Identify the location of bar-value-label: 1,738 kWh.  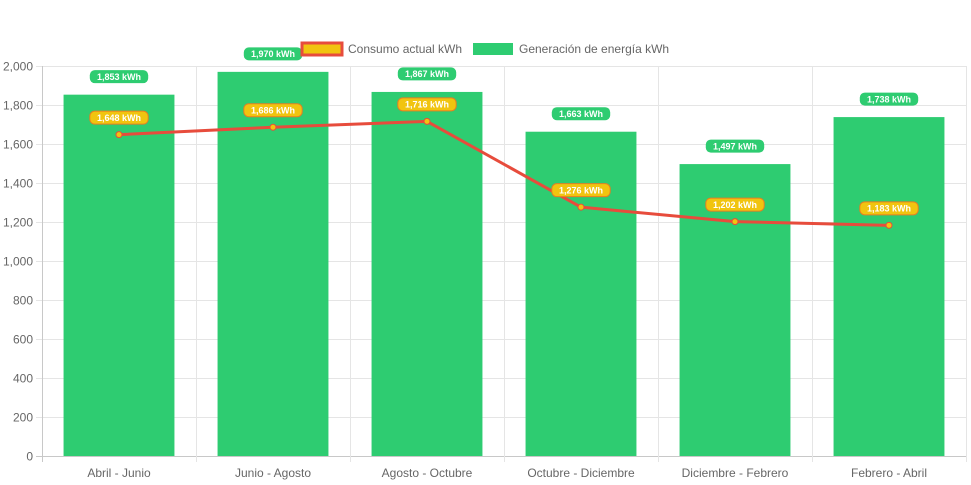
(889, 99).